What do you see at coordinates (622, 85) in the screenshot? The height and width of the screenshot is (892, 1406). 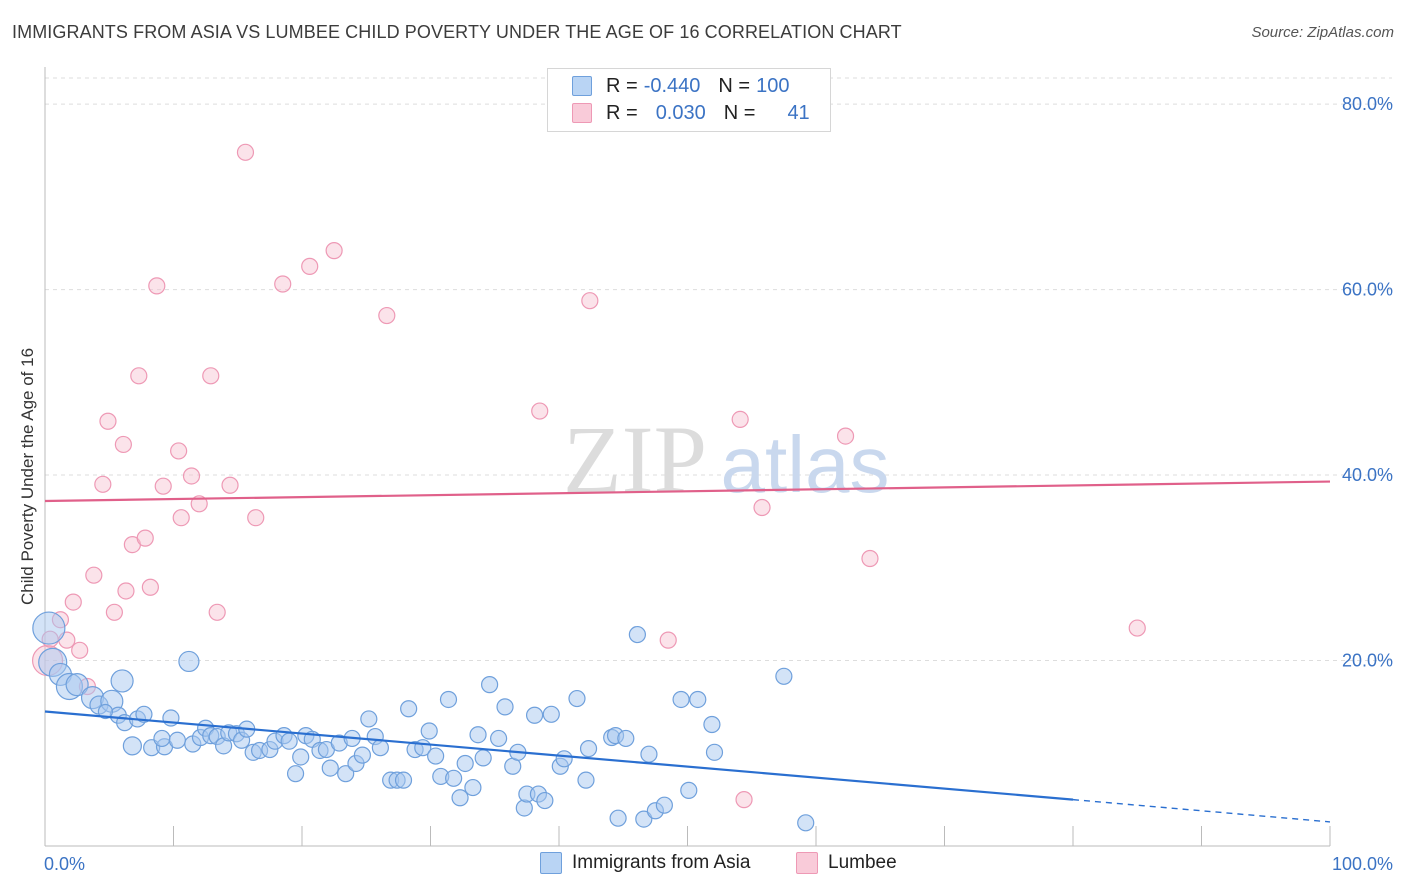 I see `r-label: R =` at bounding box center [622, 85].